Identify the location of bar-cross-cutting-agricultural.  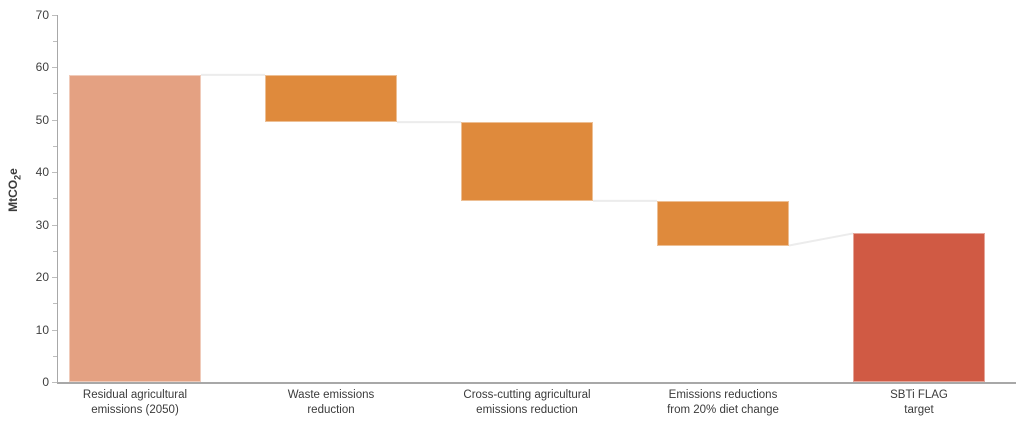
(527, 161).